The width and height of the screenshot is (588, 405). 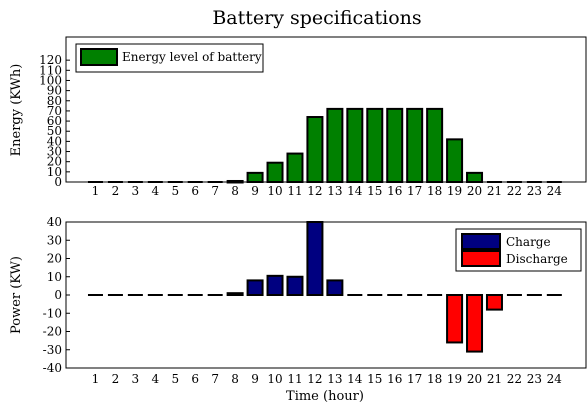 What do you see at coordinates (316, 18) in the screenshot?
I see `chart-title: Battery specifications` at bounding box center [316, 18].